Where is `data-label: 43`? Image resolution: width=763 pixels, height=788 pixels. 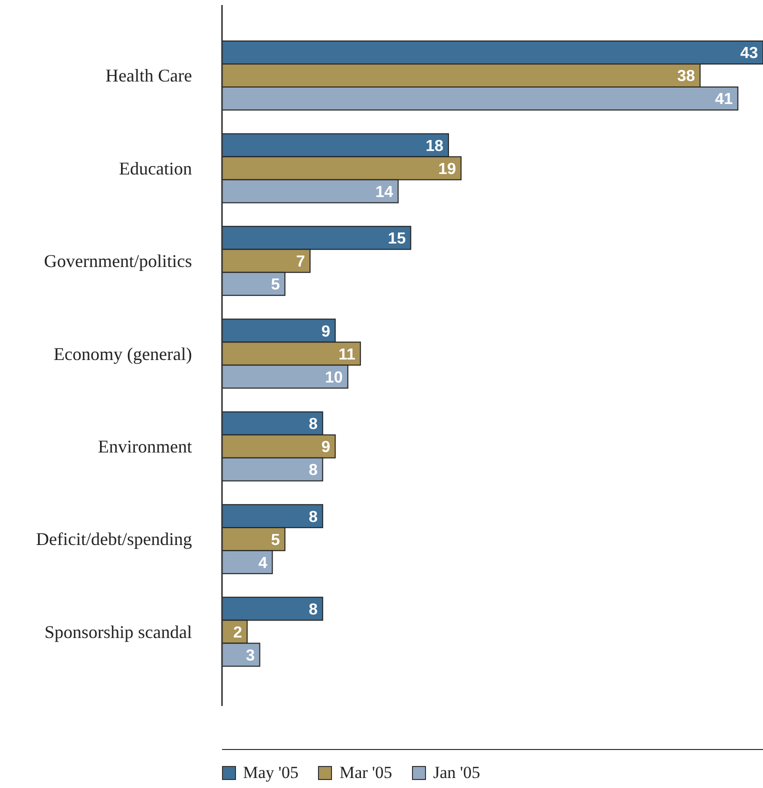 data-label: 43 is located at coordinates (749, 53).